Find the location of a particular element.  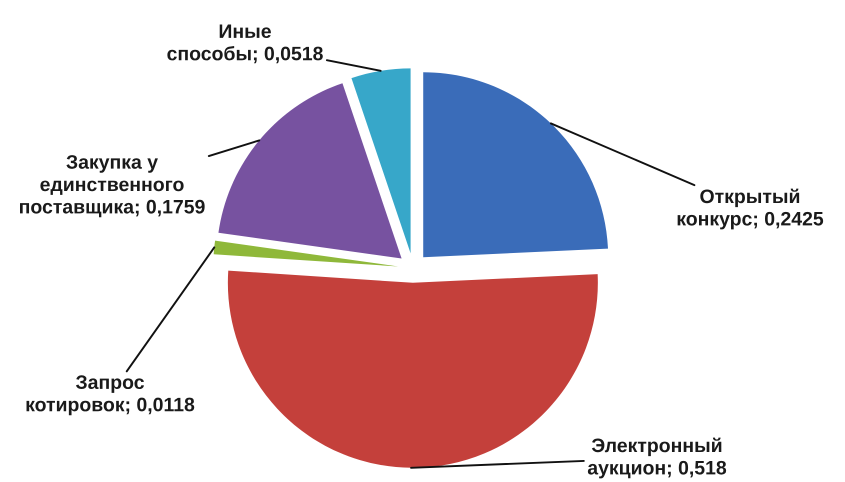

slice-label: Запрос котировок; 0,0118 is located at coordinates (110, 395).